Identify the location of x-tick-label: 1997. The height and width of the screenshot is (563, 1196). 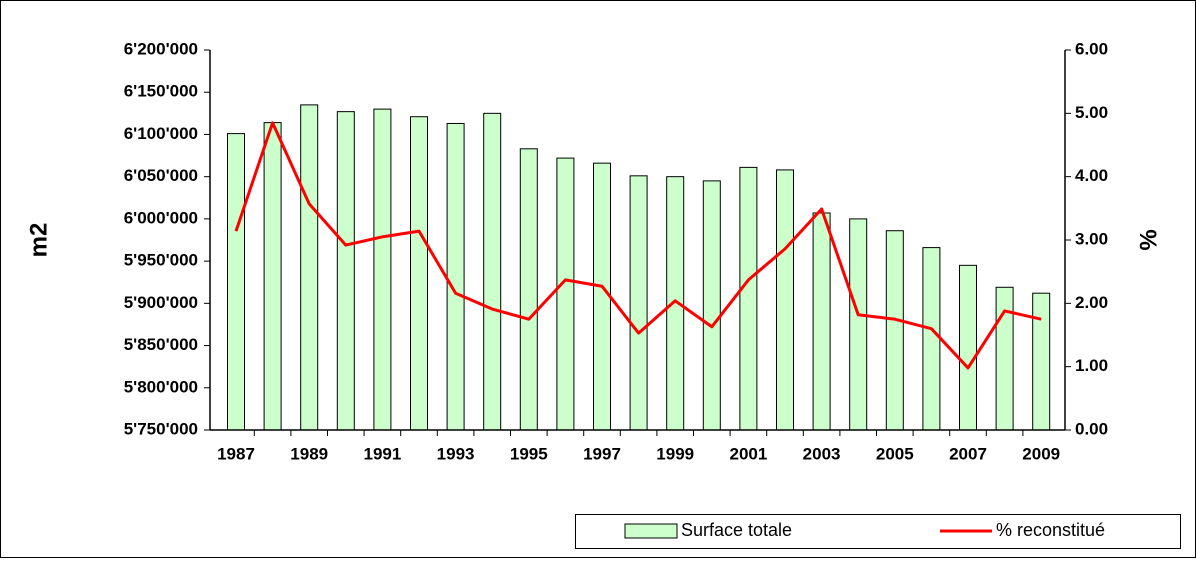
(602, 453).